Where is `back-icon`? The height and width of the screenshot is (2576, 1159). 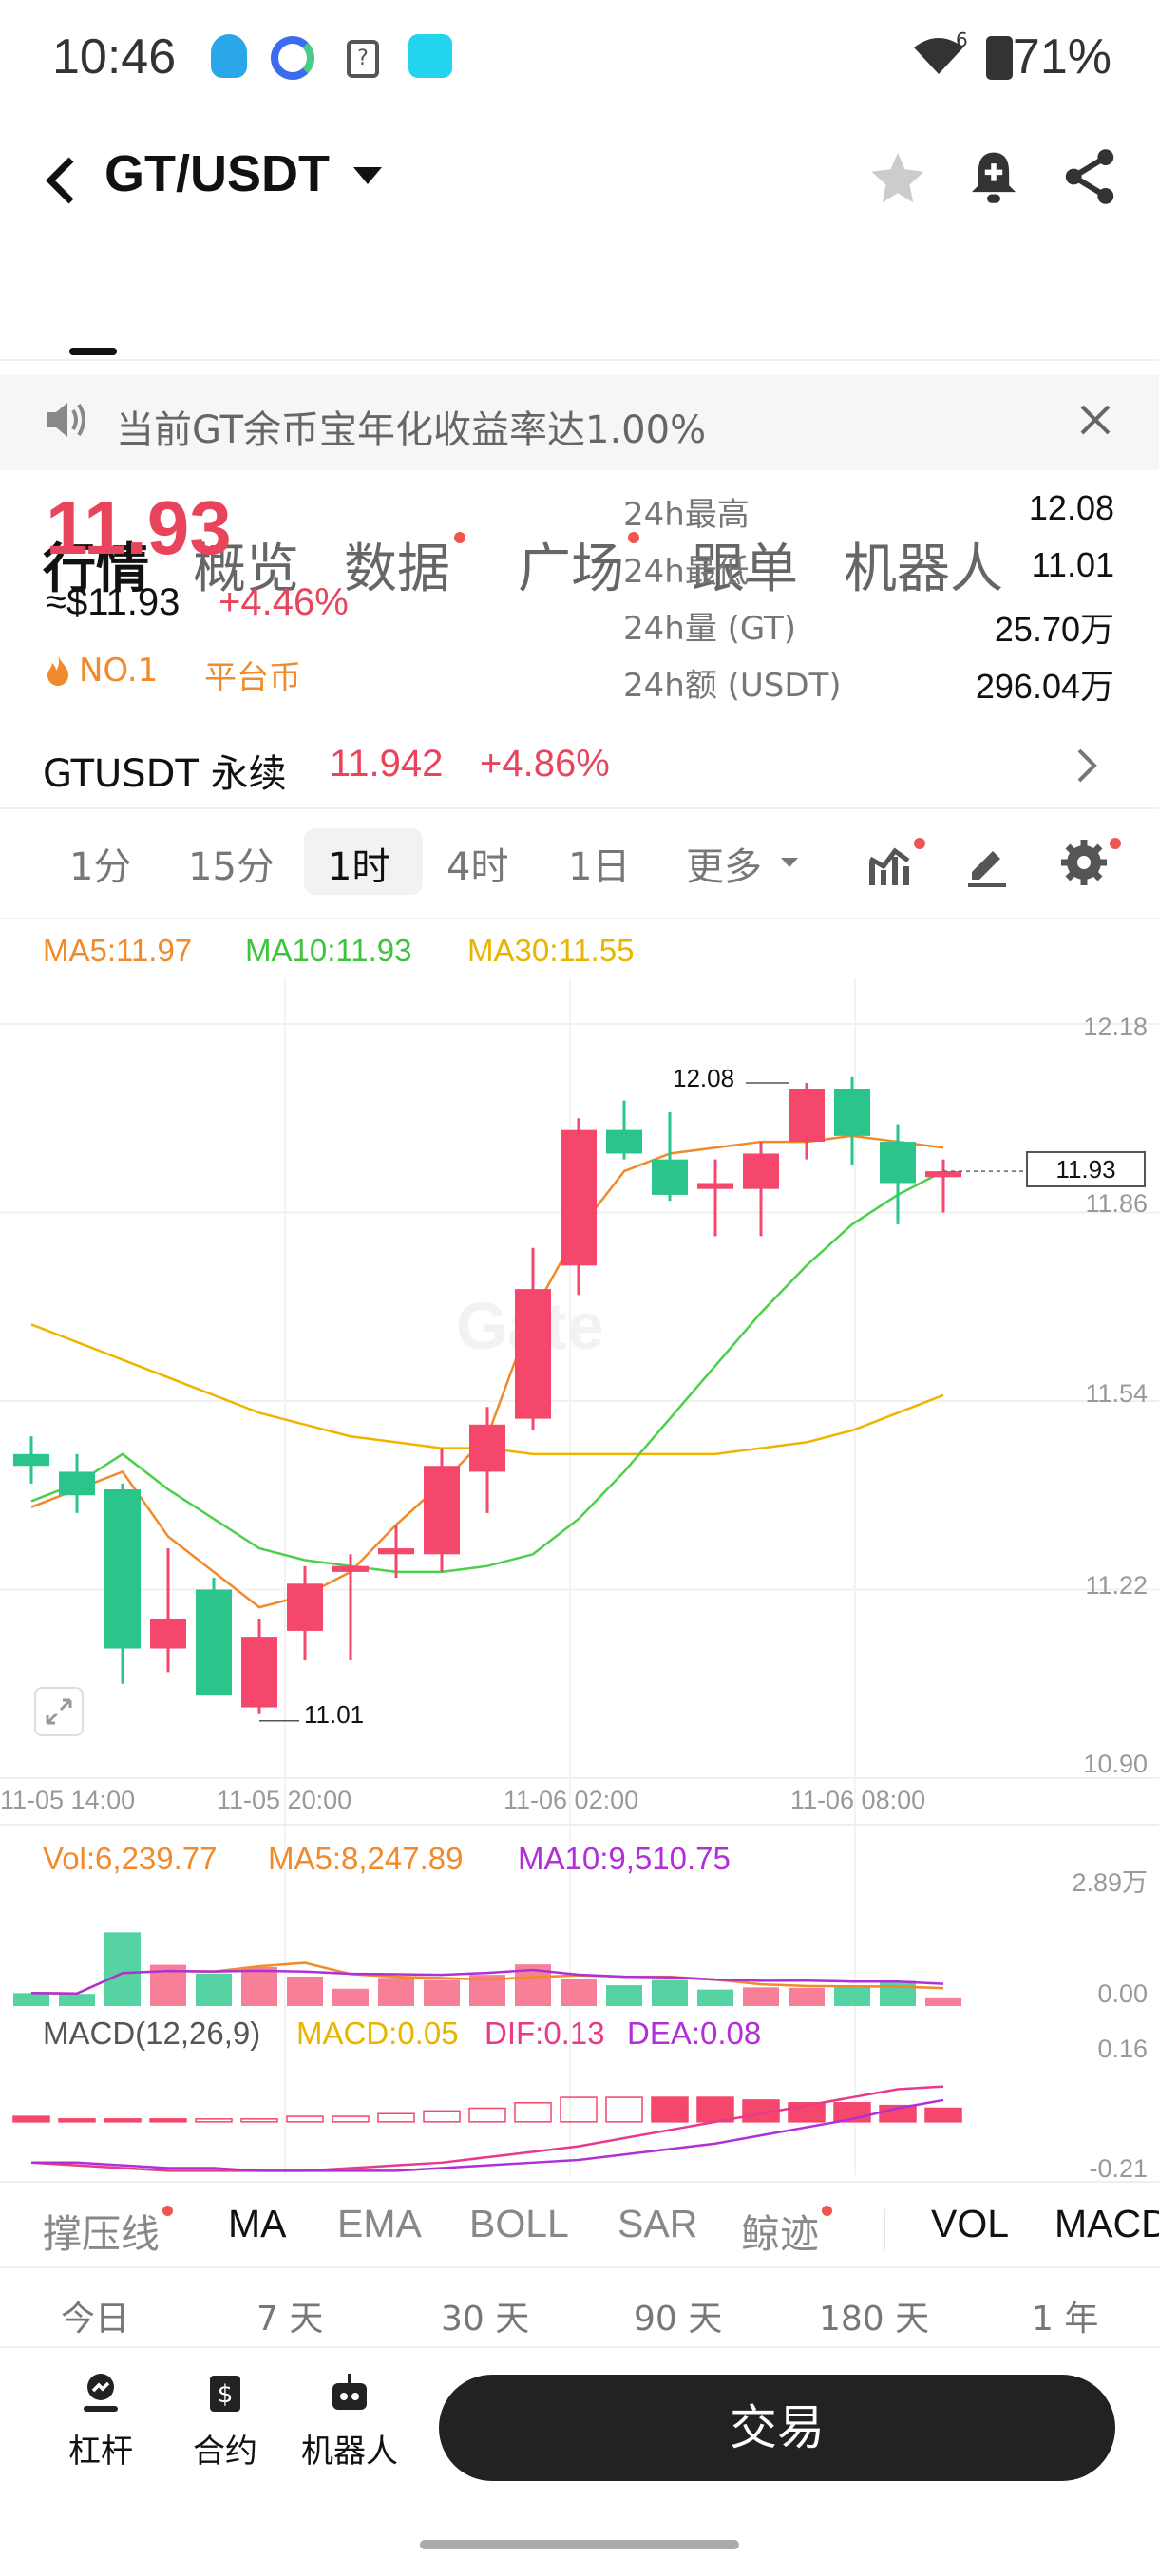
back-icon is located at coordinates (62, 182).